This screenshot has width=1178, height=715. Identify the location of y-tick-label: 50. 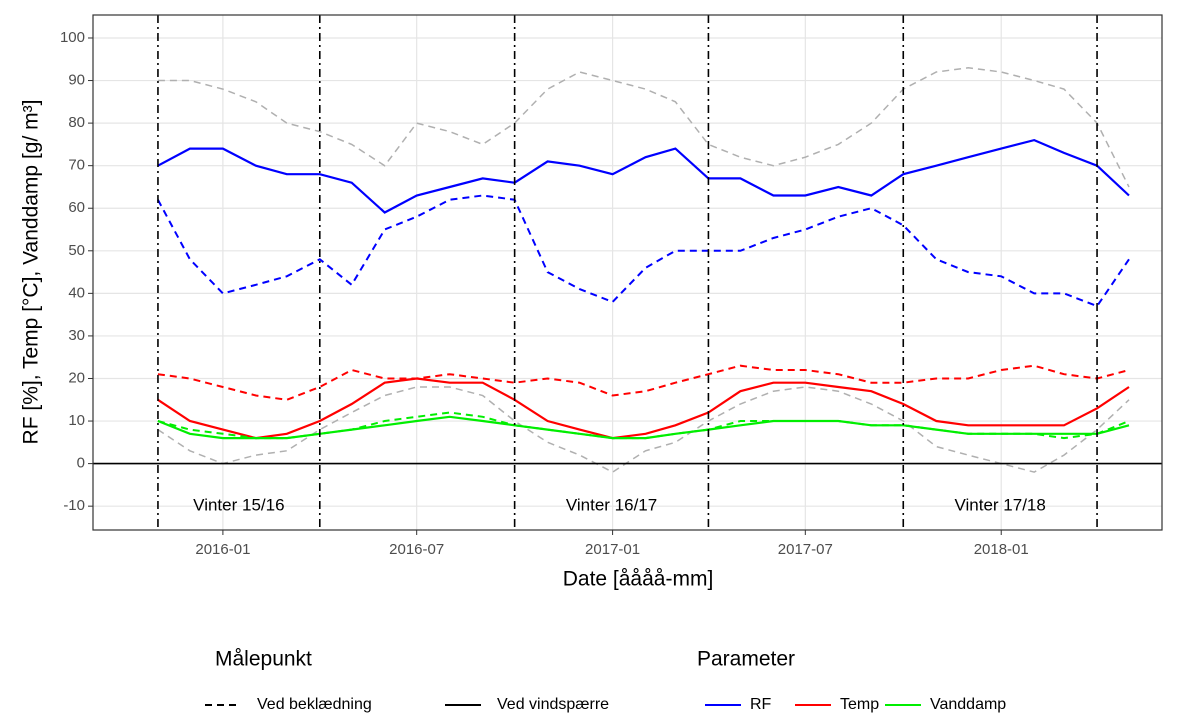
(76, 250).